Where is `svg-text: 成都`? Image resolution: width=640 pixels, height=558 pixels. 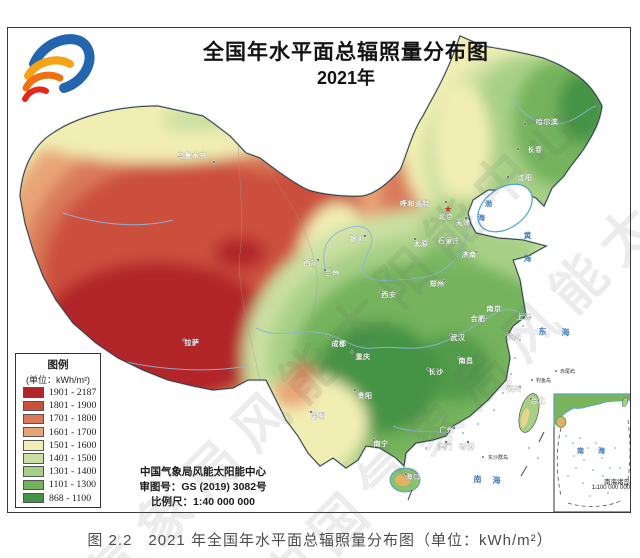
svg-text: 成都 is located at coordinates (339, 343).